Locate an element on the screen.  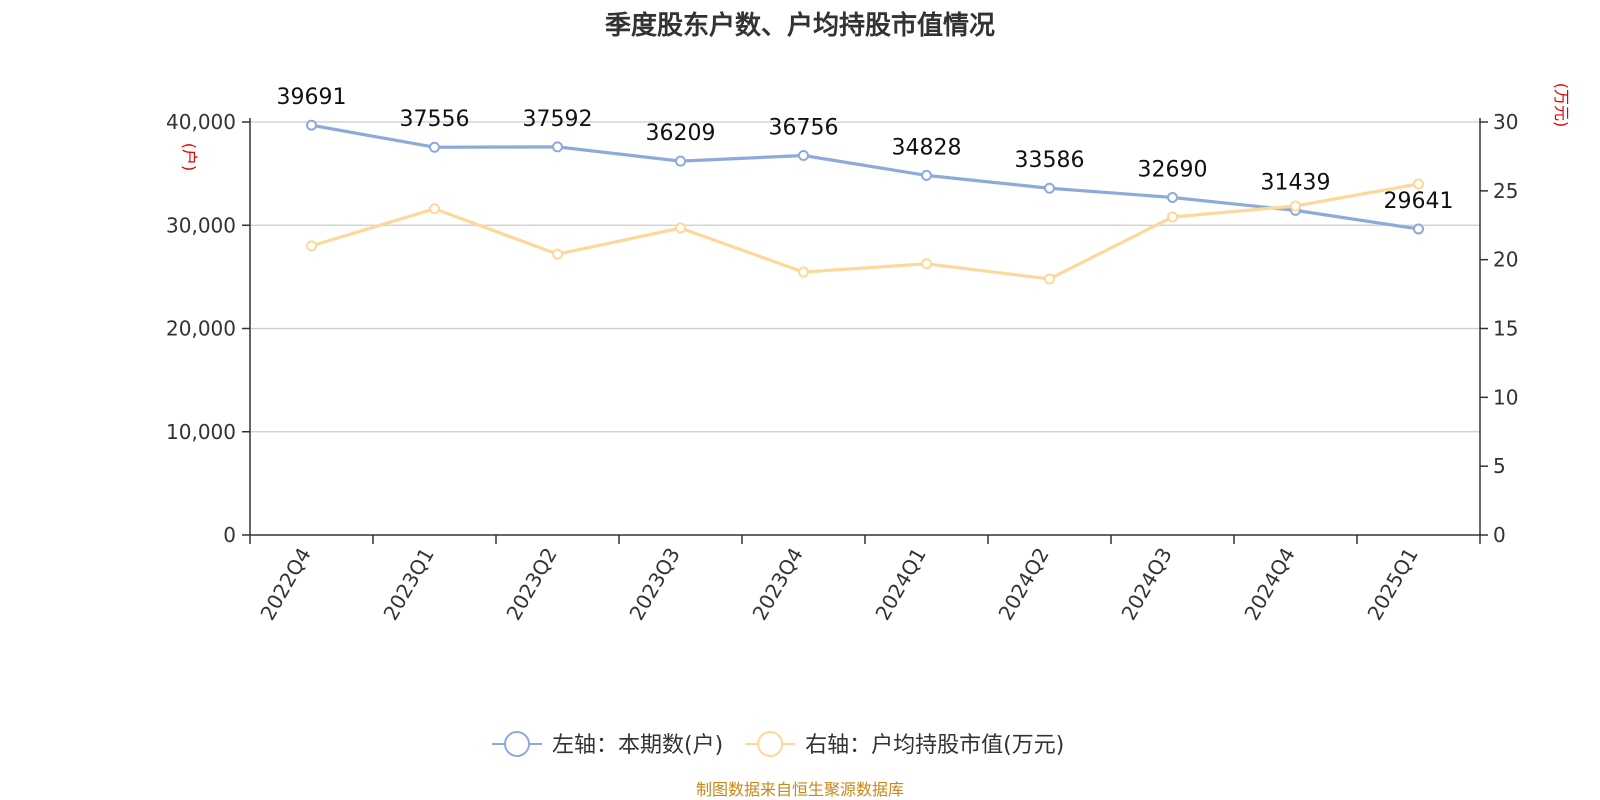
left-axis-unit: (户) is located at coordinates (189, 157).